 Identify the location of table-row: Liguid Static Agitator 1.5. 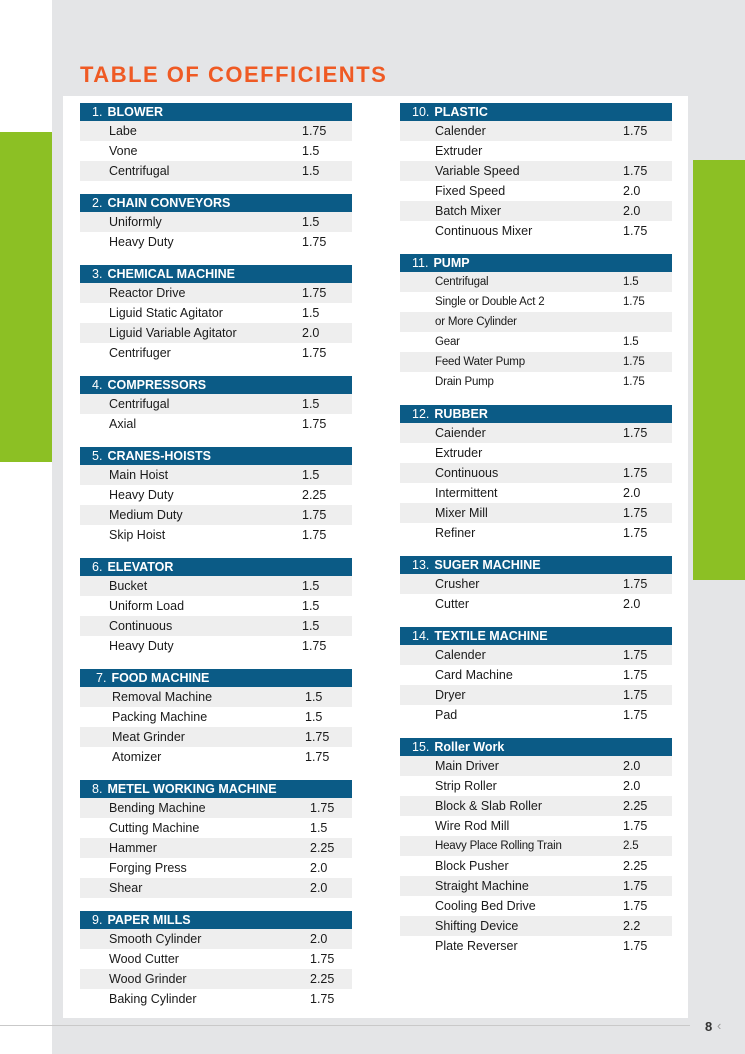
(216, 313).